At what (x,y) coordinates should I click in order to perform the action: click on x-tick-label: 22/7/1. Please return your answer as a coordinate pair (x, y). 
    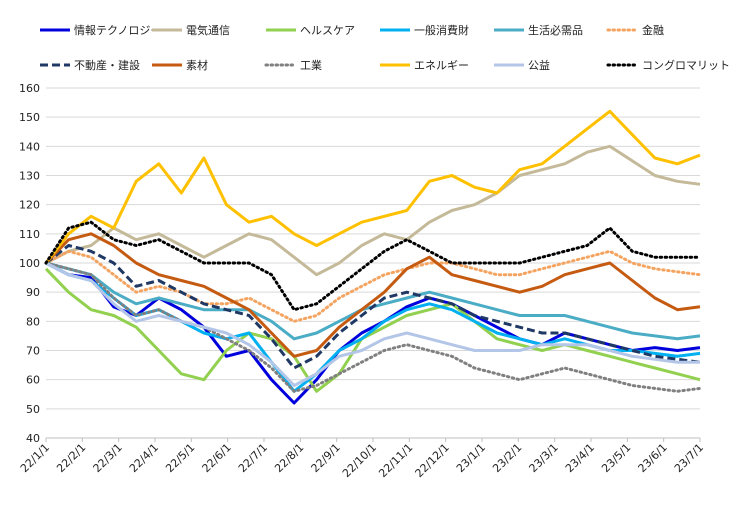
    Looking at the image, I should click on (253, 458).